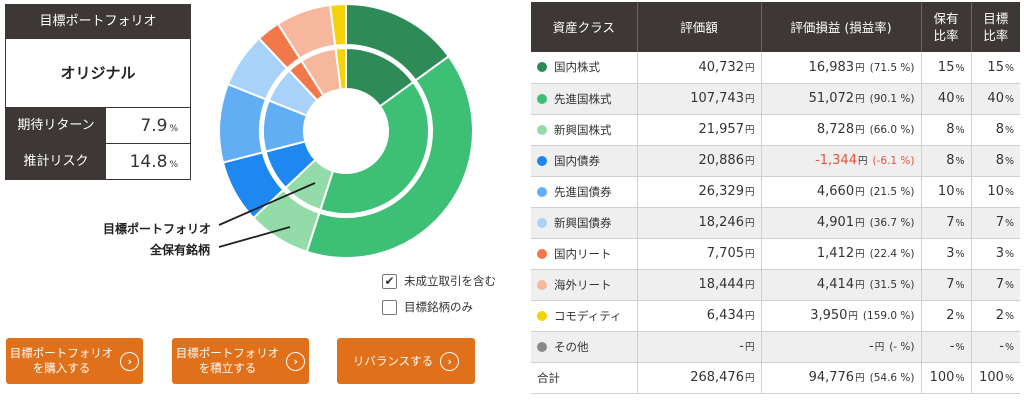 This screenshot has height=400, width=1024. I want to click on target-ratio-cell: 10%, so click(995, 192).